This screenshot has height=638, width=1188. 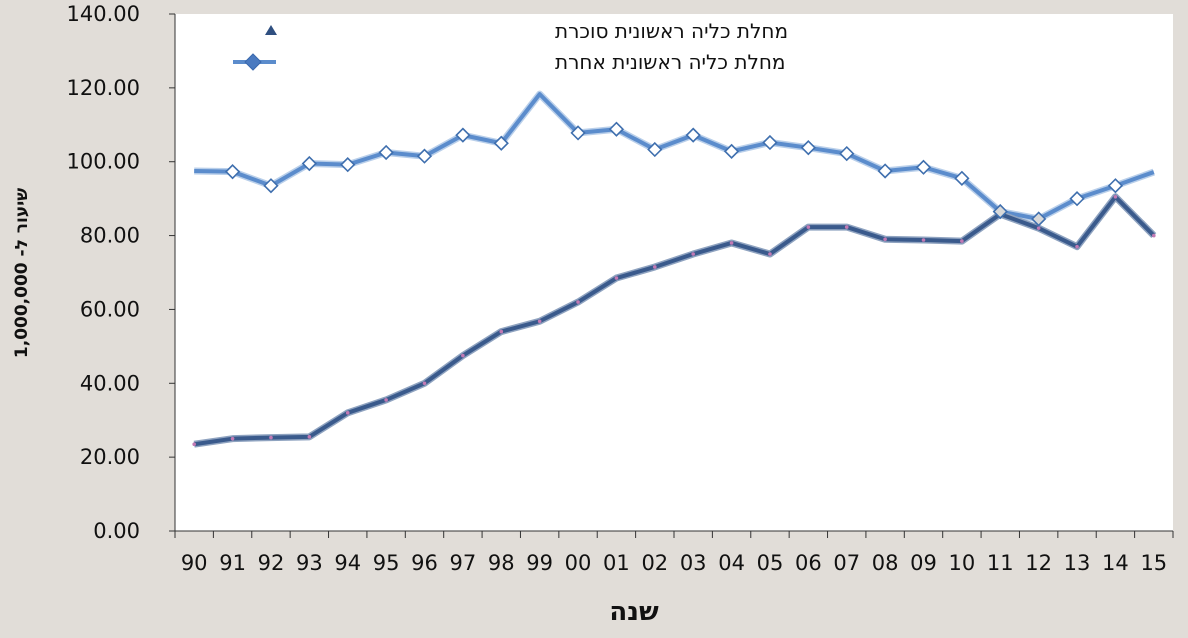 I want to click on x-tick-label: 08, so click(x=885, y=563).